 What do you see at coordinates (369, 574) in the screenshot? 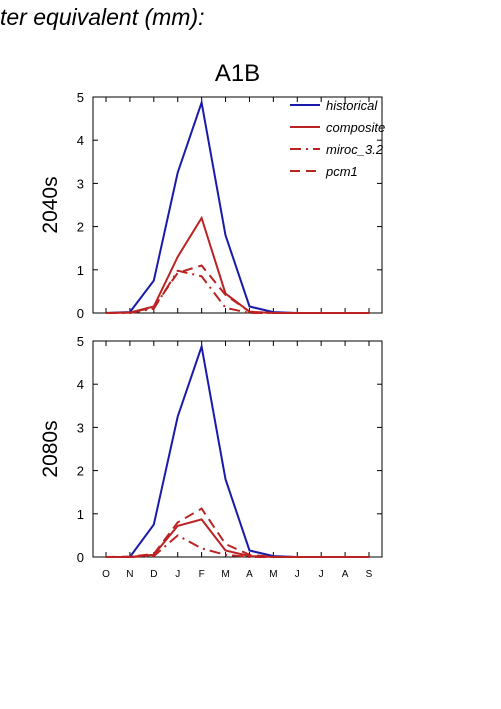
I see `x-tick-label: S` at bounding box center [369, 574].